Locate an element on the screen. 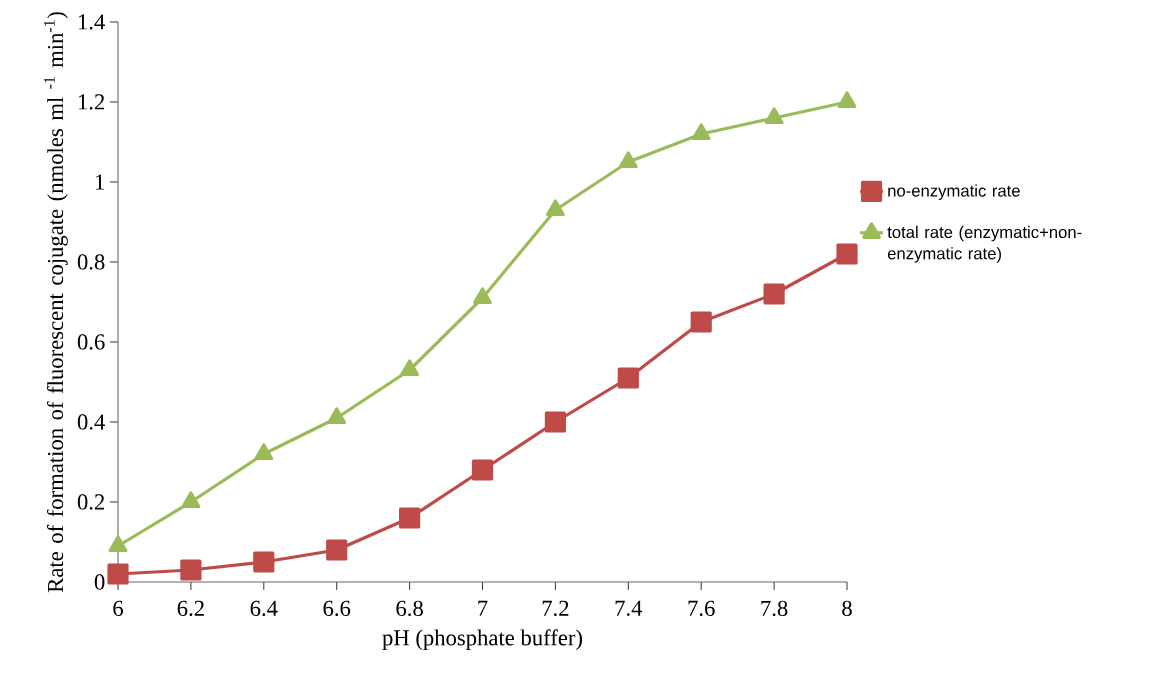 This screenshot has width=1170, height=697. y-tick-label: 0.4 is located at coordinates (91, 422).